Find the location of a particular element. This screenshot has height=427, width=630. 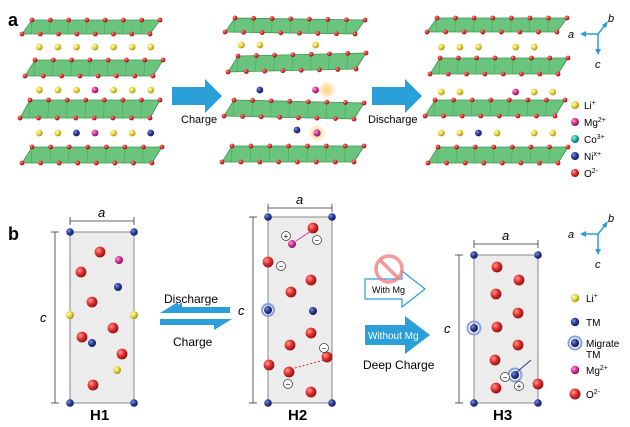

magnesium-ion is located at coordinates (515, 92).